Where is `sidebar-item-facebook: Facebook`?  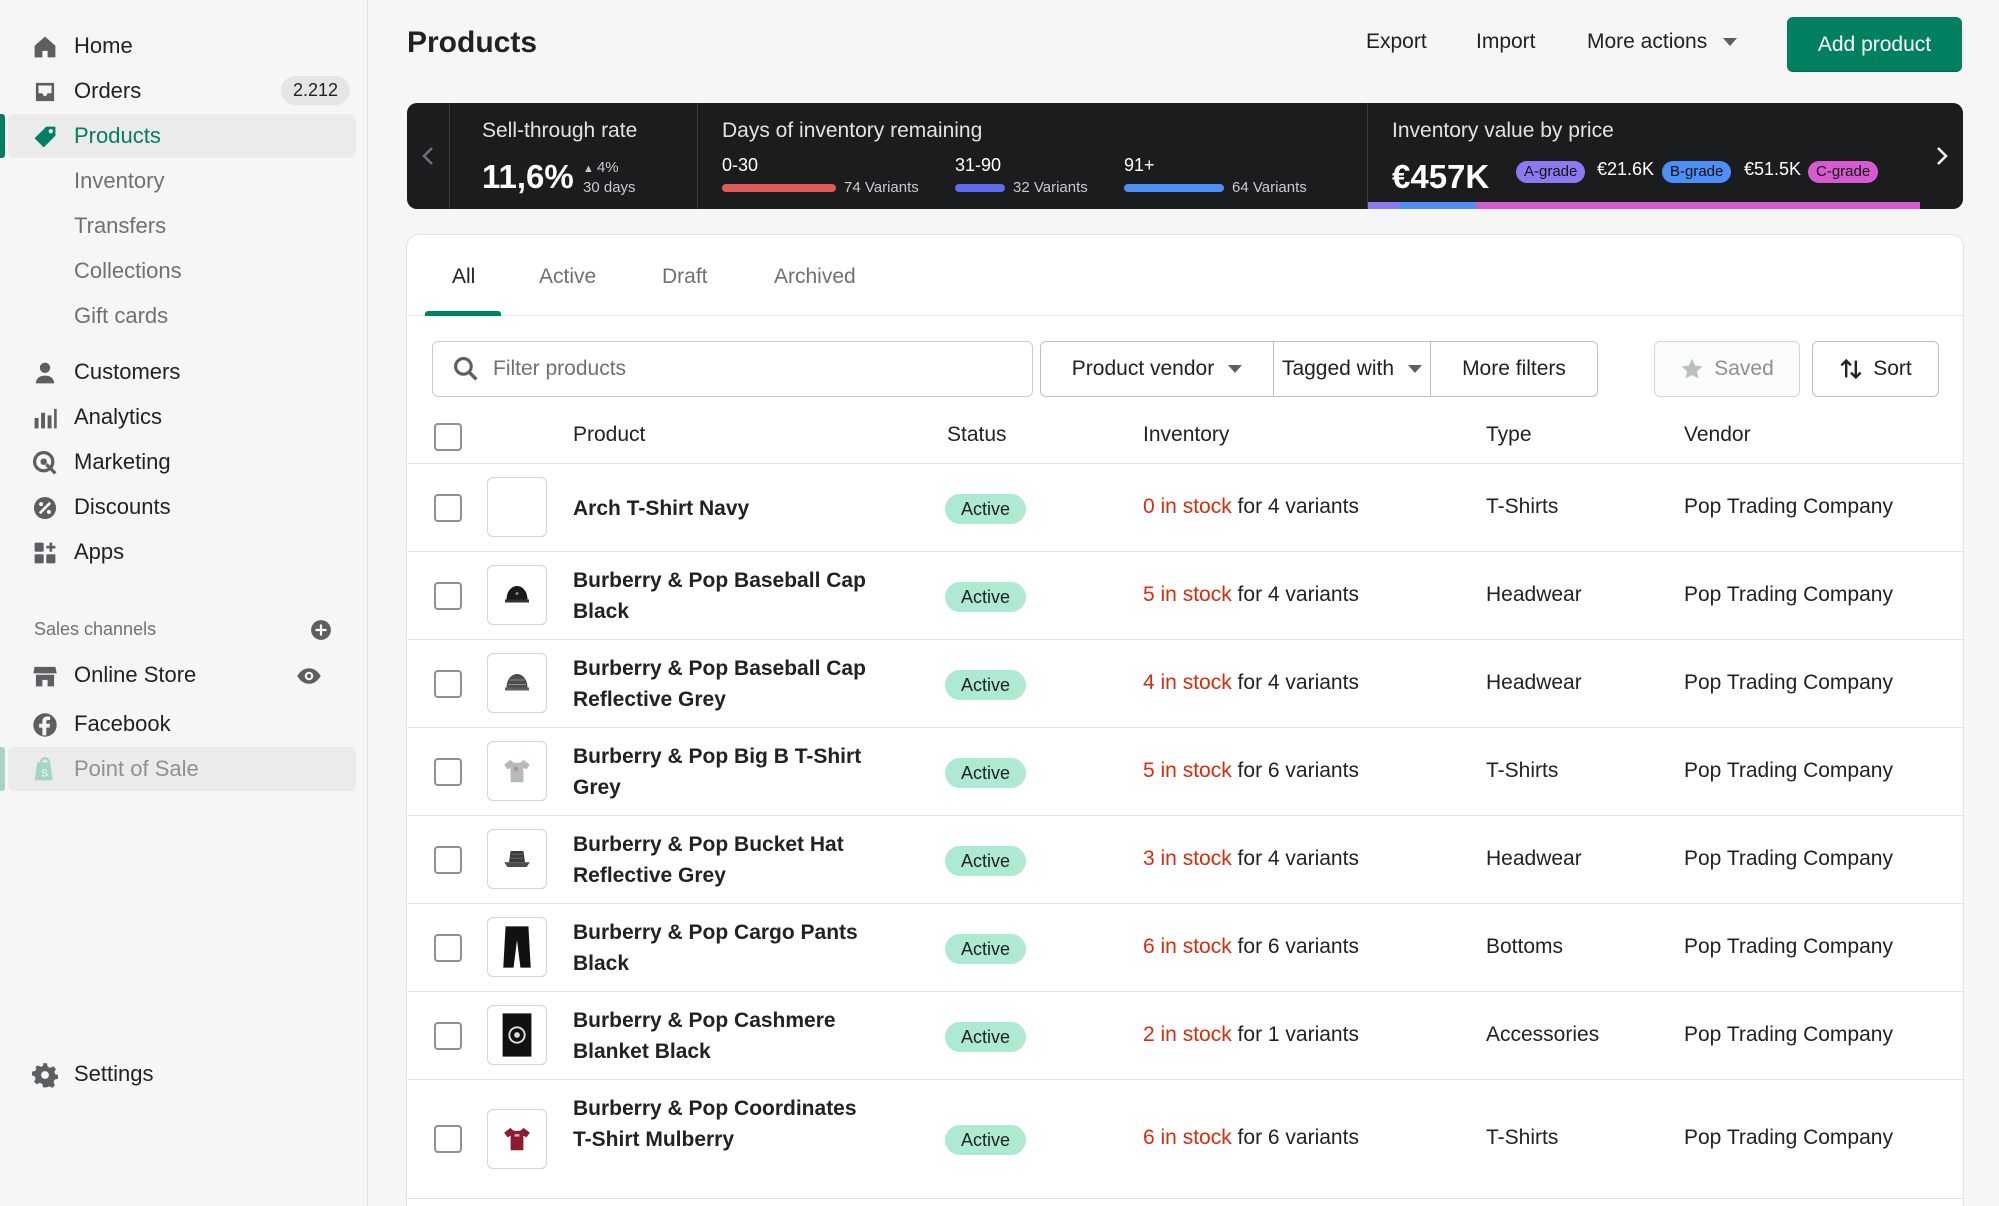
sidebar-item-facebook: Facebook is located at coordinates (178, 724).